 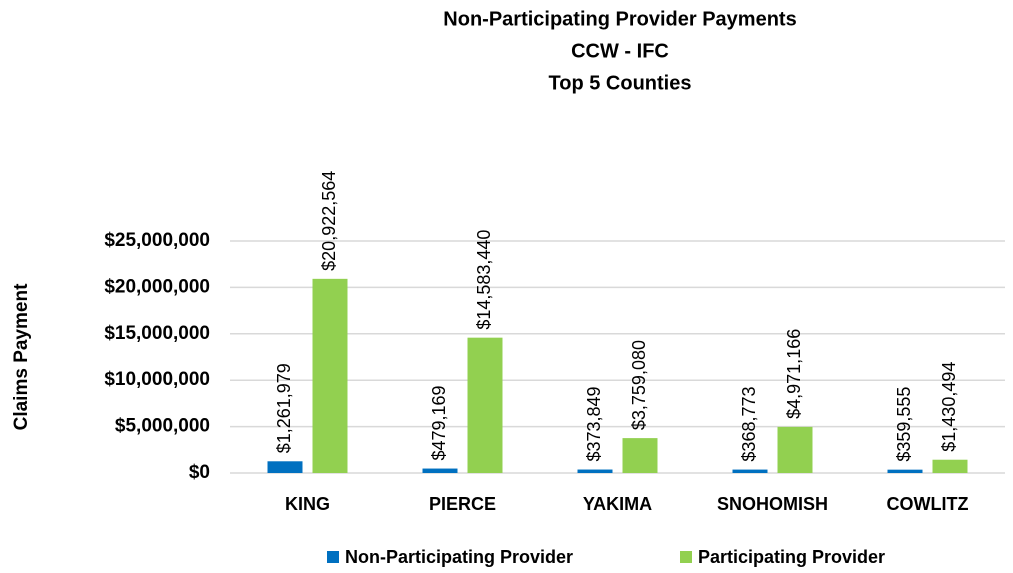 What do you see at coordinates (462, 504) in the screenshot?
I see `x-tick-label: PIERCE` at bounding box center [462, 504].